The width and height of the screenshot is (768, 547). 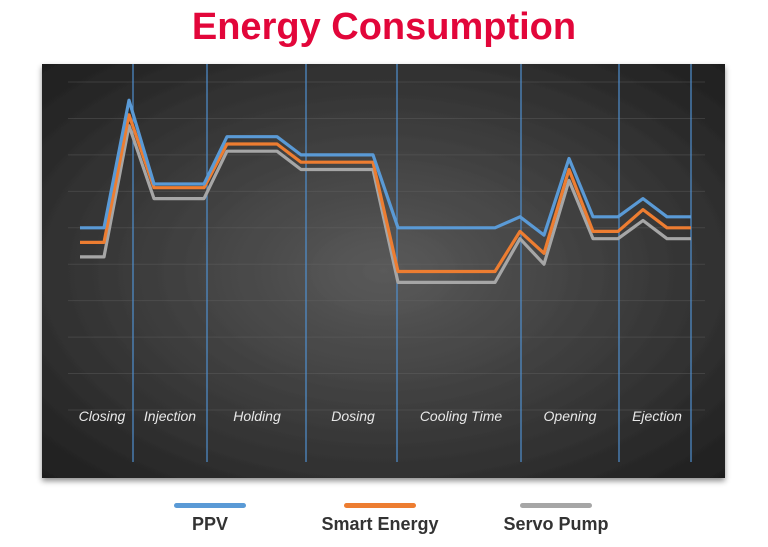 What do you see at coordinates (210, 524) in the screenshot?
I see `legend-label-ppv: PPV` at bounding box center [210, 524].